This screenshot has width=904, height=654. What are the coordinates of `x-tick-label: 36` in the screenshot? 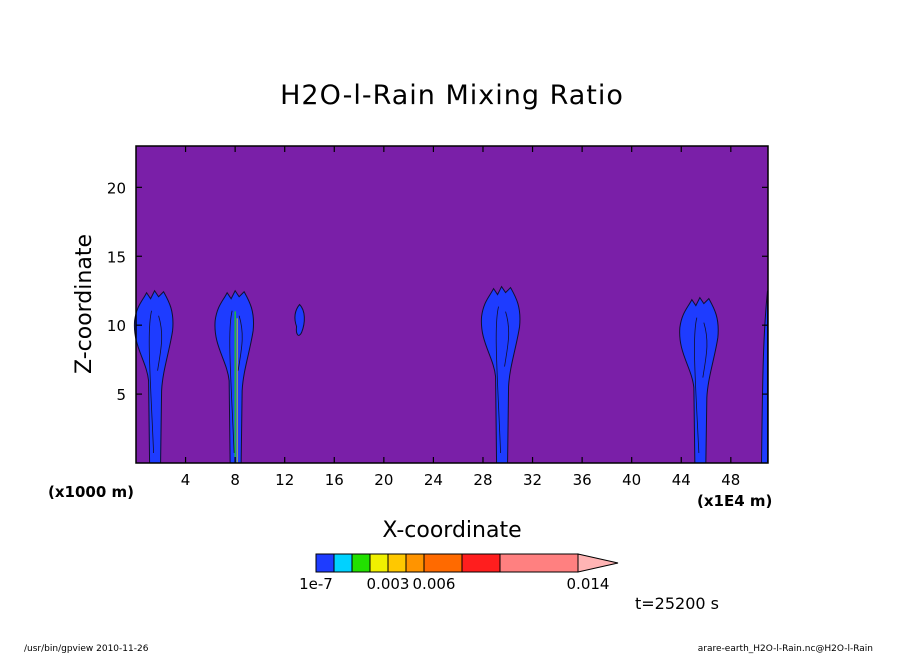 It's located at (582, 480).